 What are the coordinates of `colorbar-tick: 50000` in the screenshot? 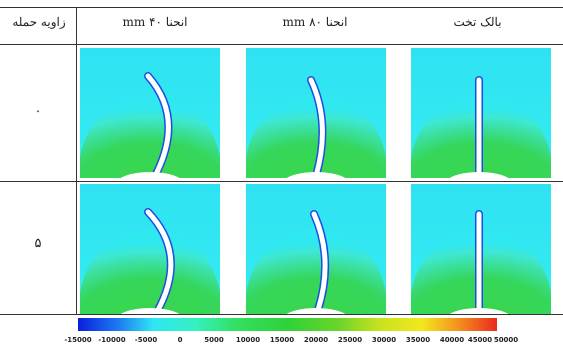 It's located at (506, 340).